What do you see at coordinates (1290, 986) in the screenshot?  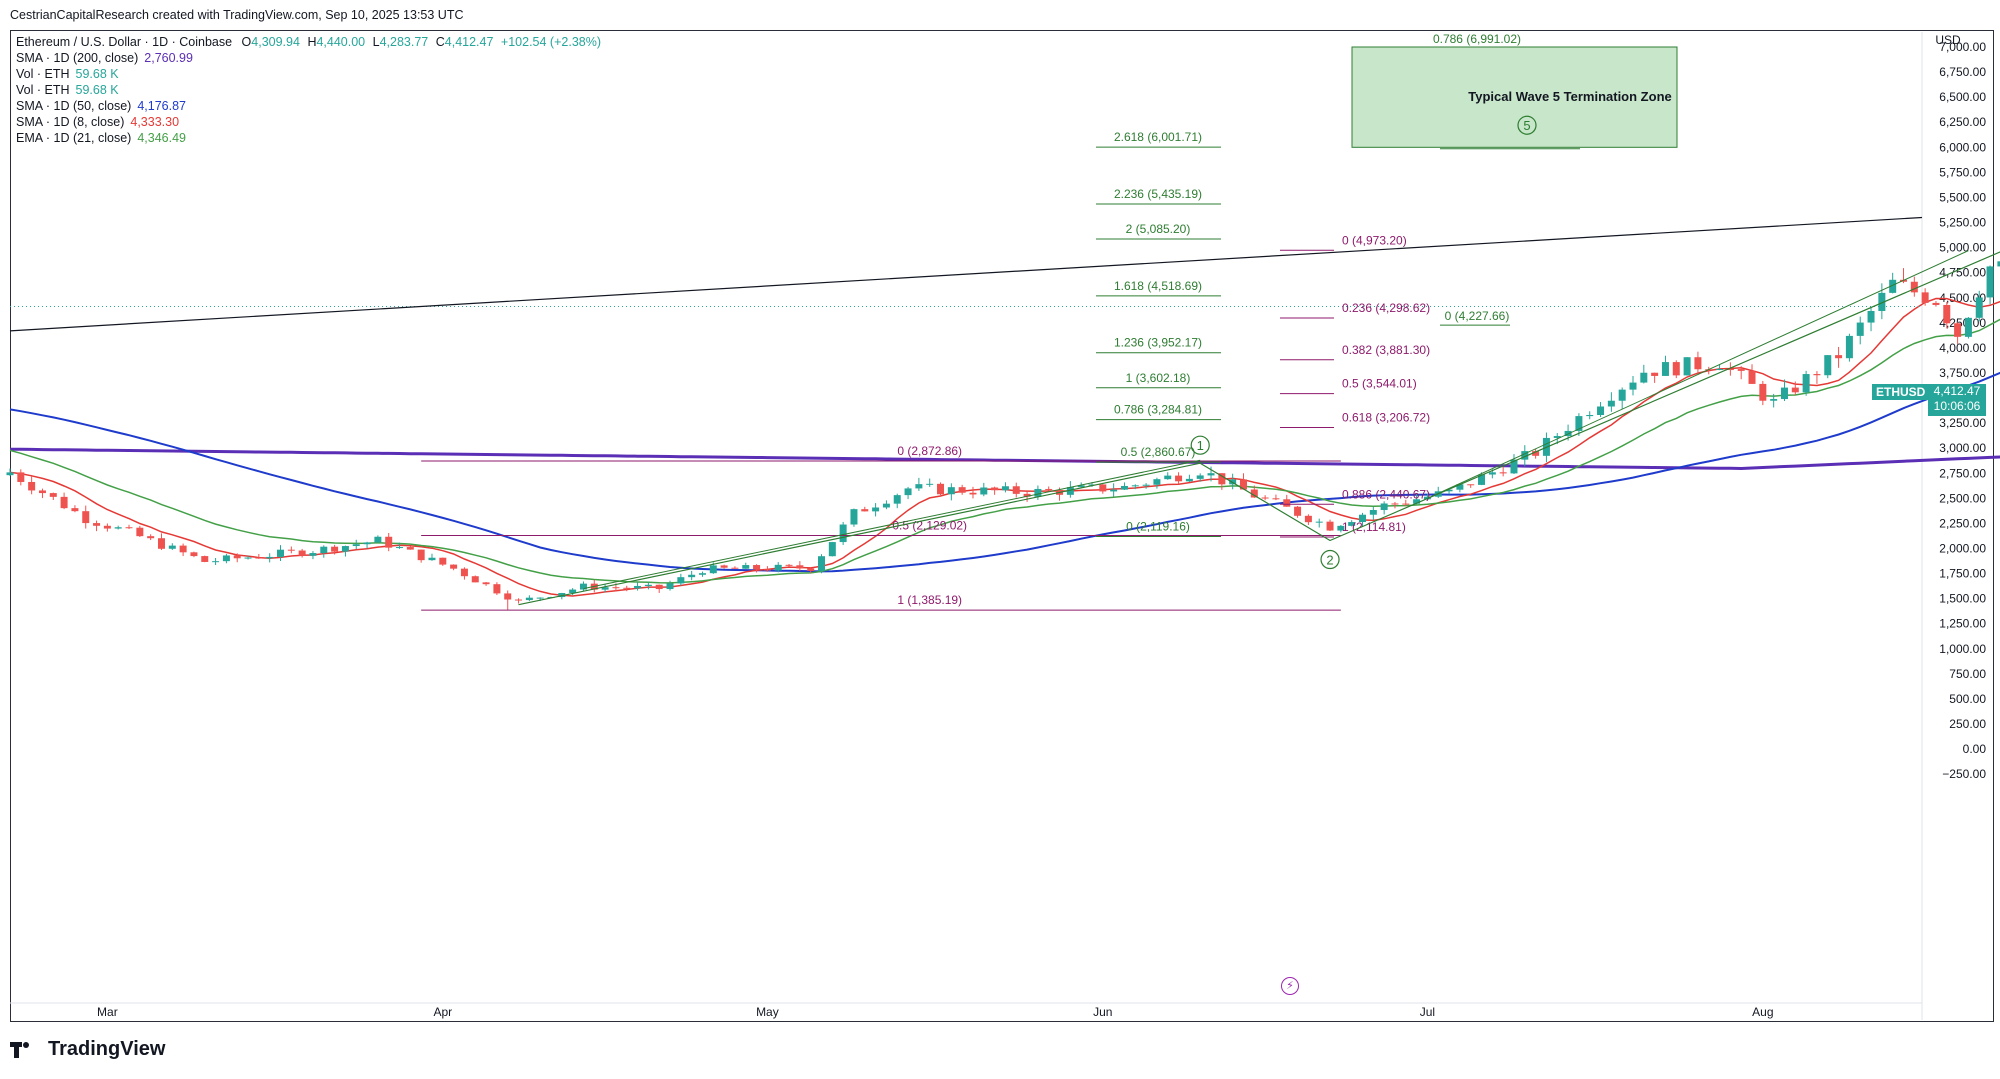 I see `lightning-icon: ⚡` at bounding box center [1290, 986].